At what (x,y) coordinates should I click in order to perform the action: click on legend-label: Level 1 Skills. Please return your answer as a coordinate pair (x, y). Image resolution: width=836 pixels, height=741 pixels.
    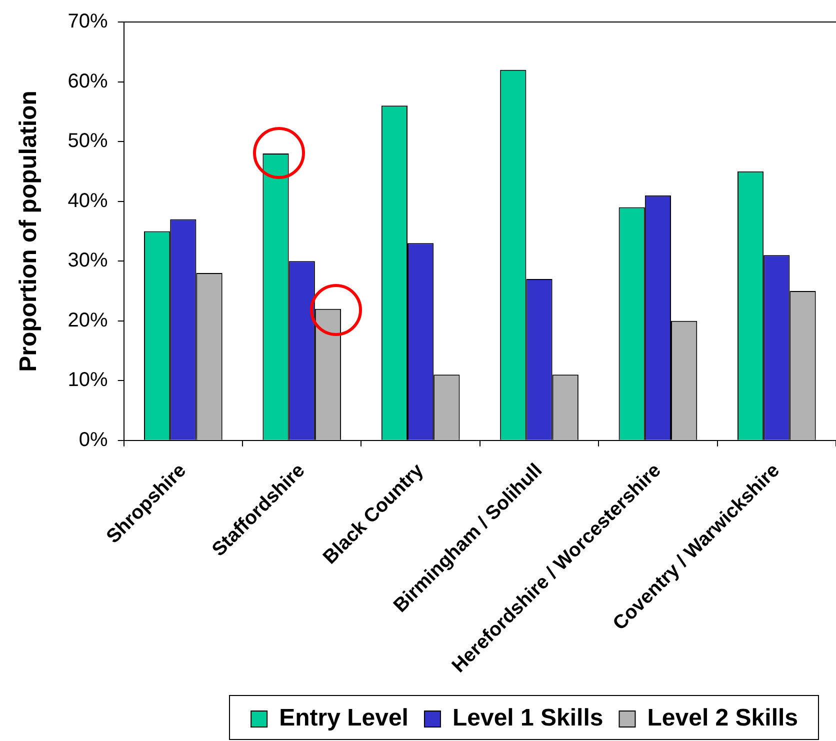
    Looking at the image, I should click on (528, 718).